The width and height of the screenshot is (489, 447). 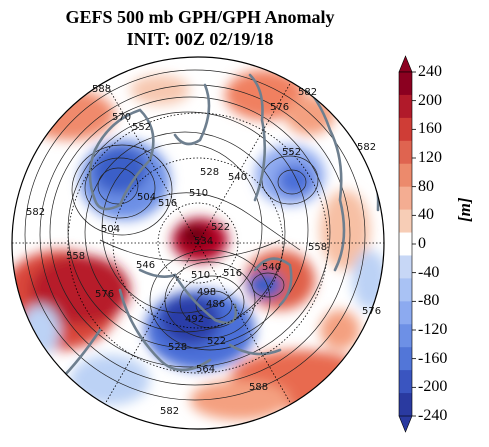 What do you see at coordinates (405, 424) in the screenshot?
I see `colorbar-min-arrow` at bounding box center [405, 424].